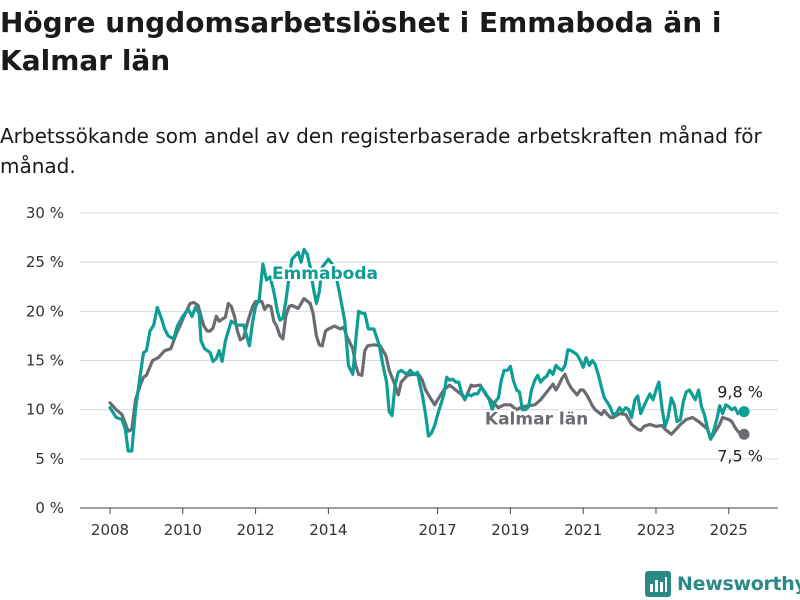 This screenshot has width=800, height=600. What do you see at coordinates (744, 412) in the screenshot?
I see `series-end-marker-emmaboda` at bounding box center [744, 412].